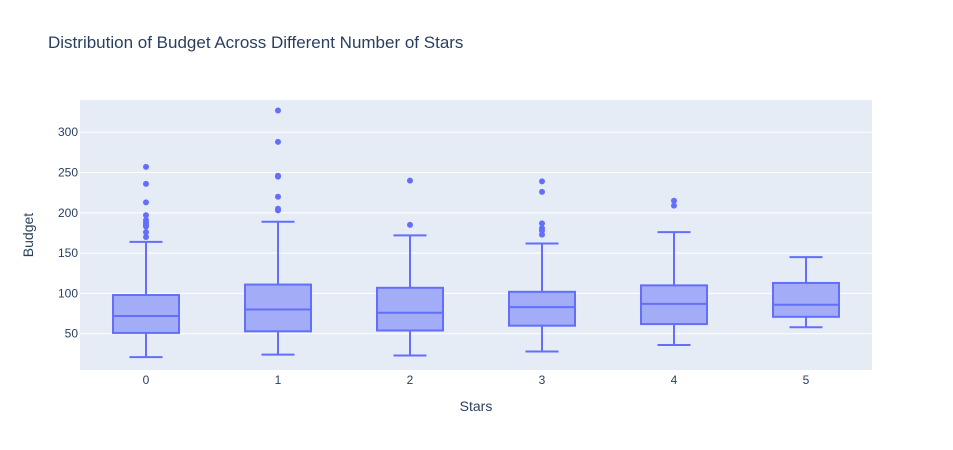 This screenshot has width=953, height=450. What do you see at coordinates (542, 380) in the screenshot?
I see `x-tick-label: 3` at bounding box center [542, 380].